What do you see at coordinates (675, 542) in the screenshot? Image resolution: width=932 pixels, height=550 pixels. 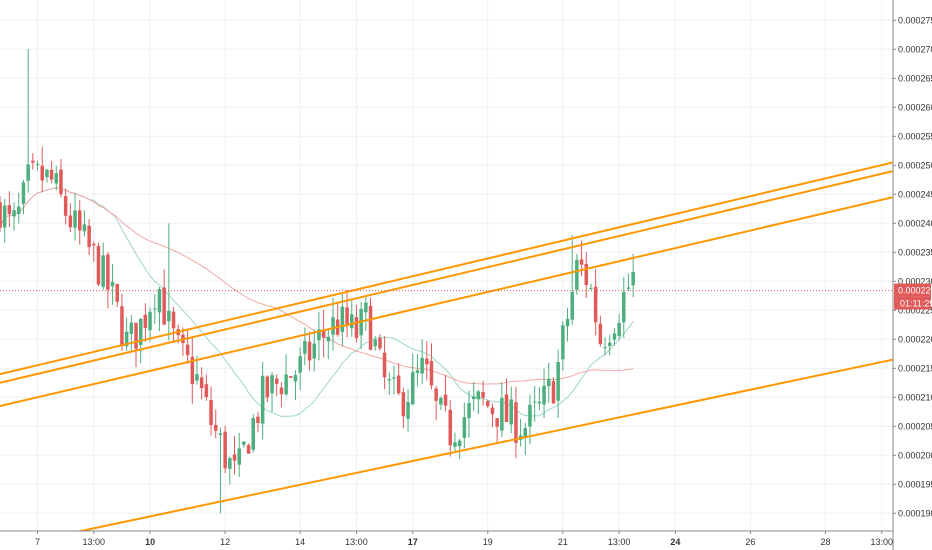 I see `x-tick-label: 24` at bounding box center [675, 542].